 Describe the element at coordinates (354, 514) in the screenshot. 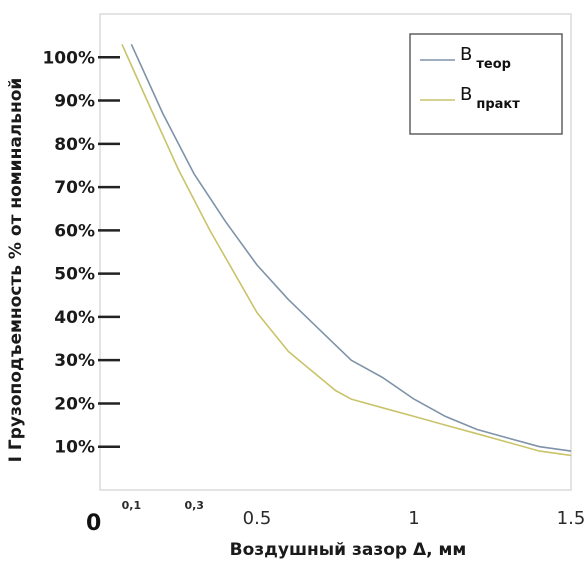

I see `x-axis-ticks: 0,1 0,3 0.5 1 1.5` at that location.